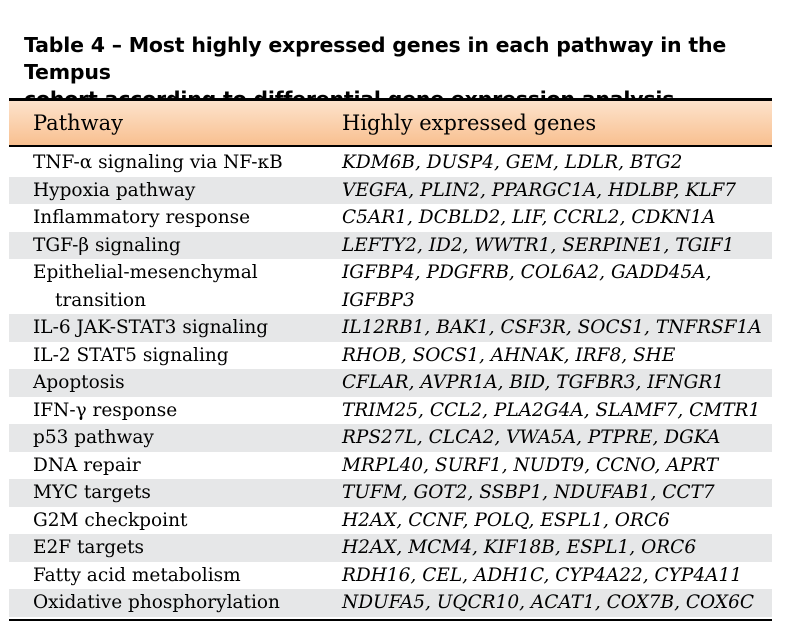 Image resolution: width=804 pixels, height=644 pixels. I want to click on pathway-cell: Hypoxia pathway, so click(114, 190).